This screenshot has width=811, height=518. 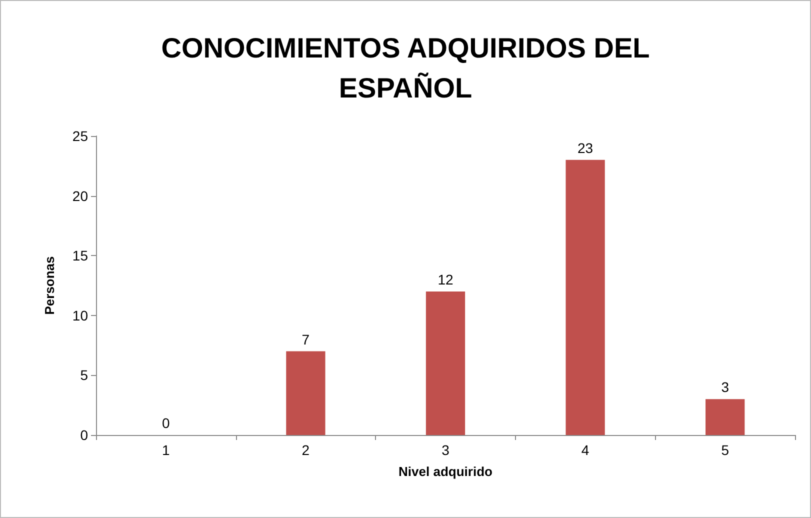 What do you see at coordinates (725, 450) in the screenshot?
I see `x-tick-label: 5` at bounding box center [725, 450].